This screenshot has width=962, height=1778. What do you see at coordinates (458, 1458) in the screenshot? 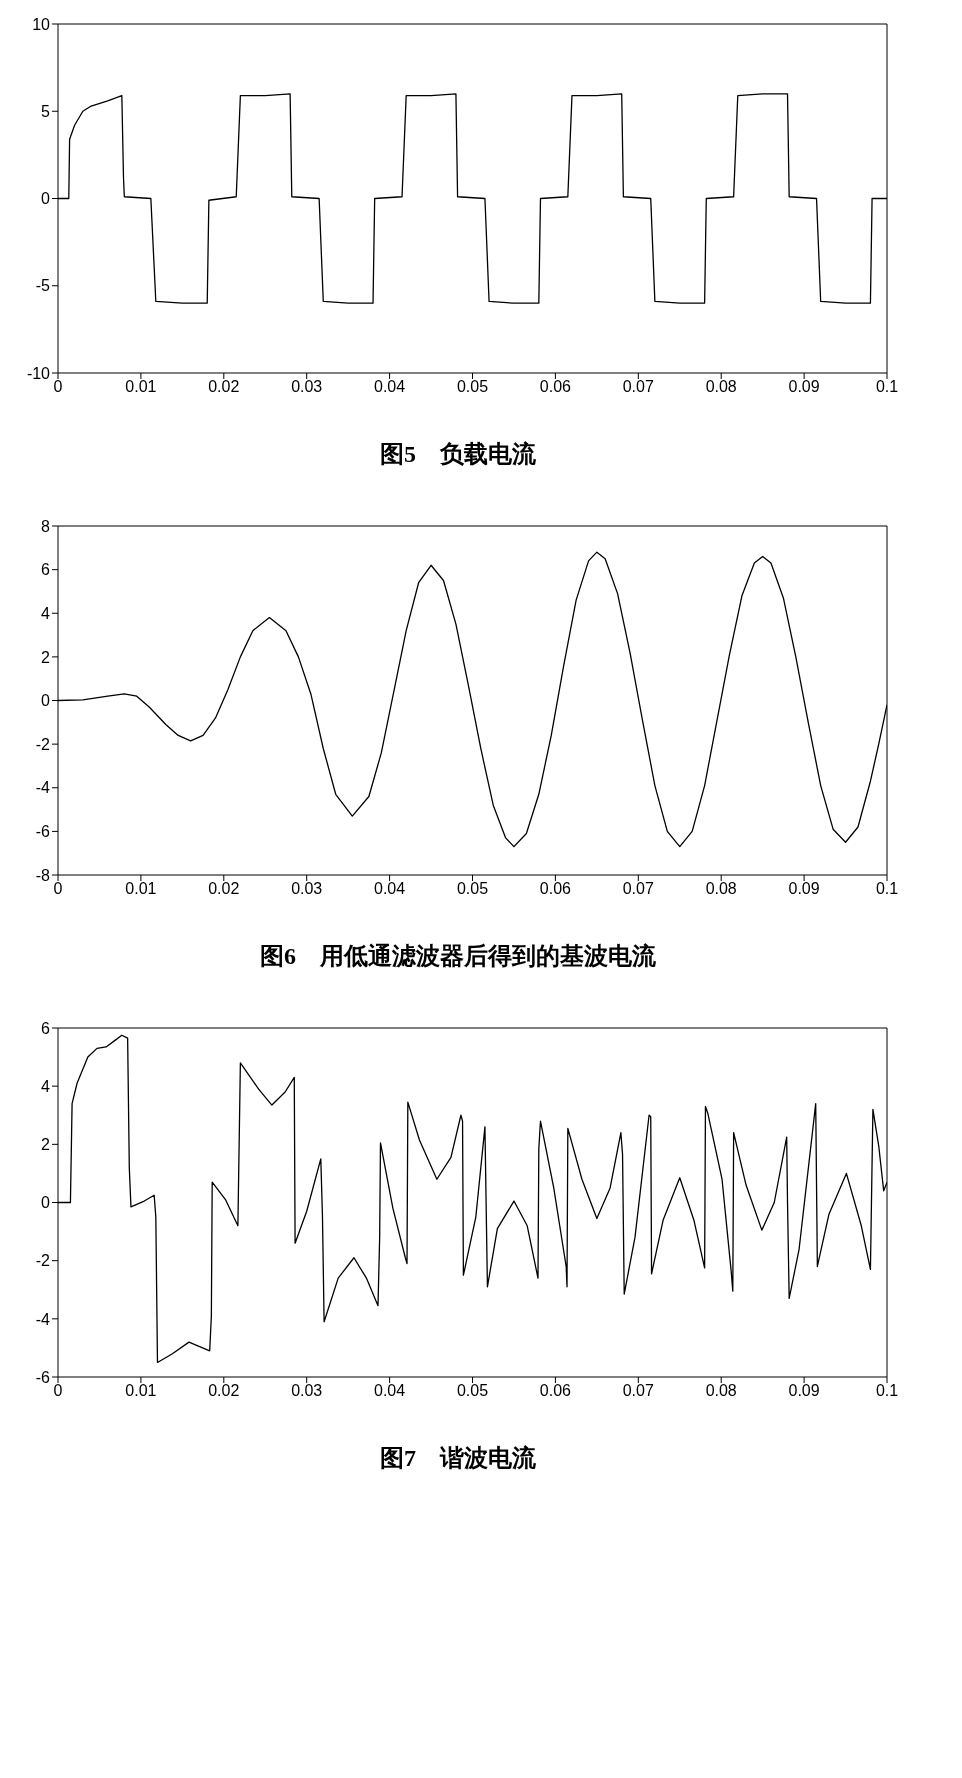
I see `text: 图7 谐波电流` at bounding box center [458, 1458].